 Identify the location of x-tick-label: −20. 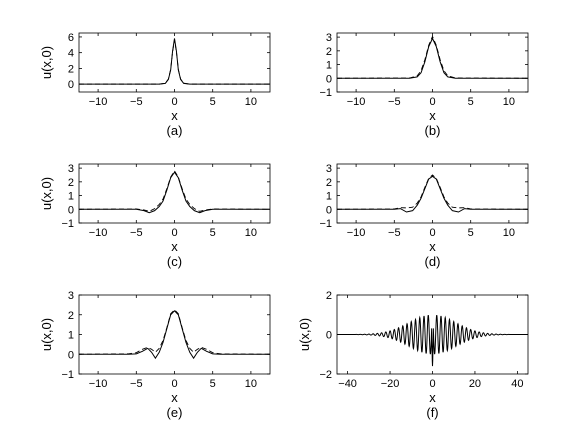
(390, 384).